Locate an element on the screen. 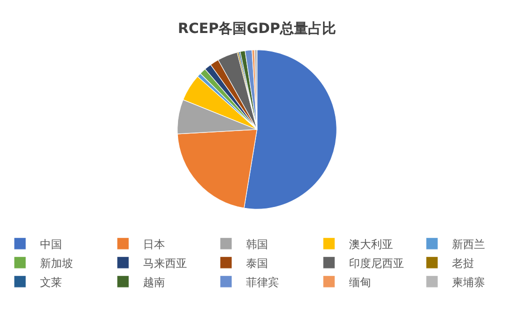  legend-label: 越南 is located at coordinates (154, 282).